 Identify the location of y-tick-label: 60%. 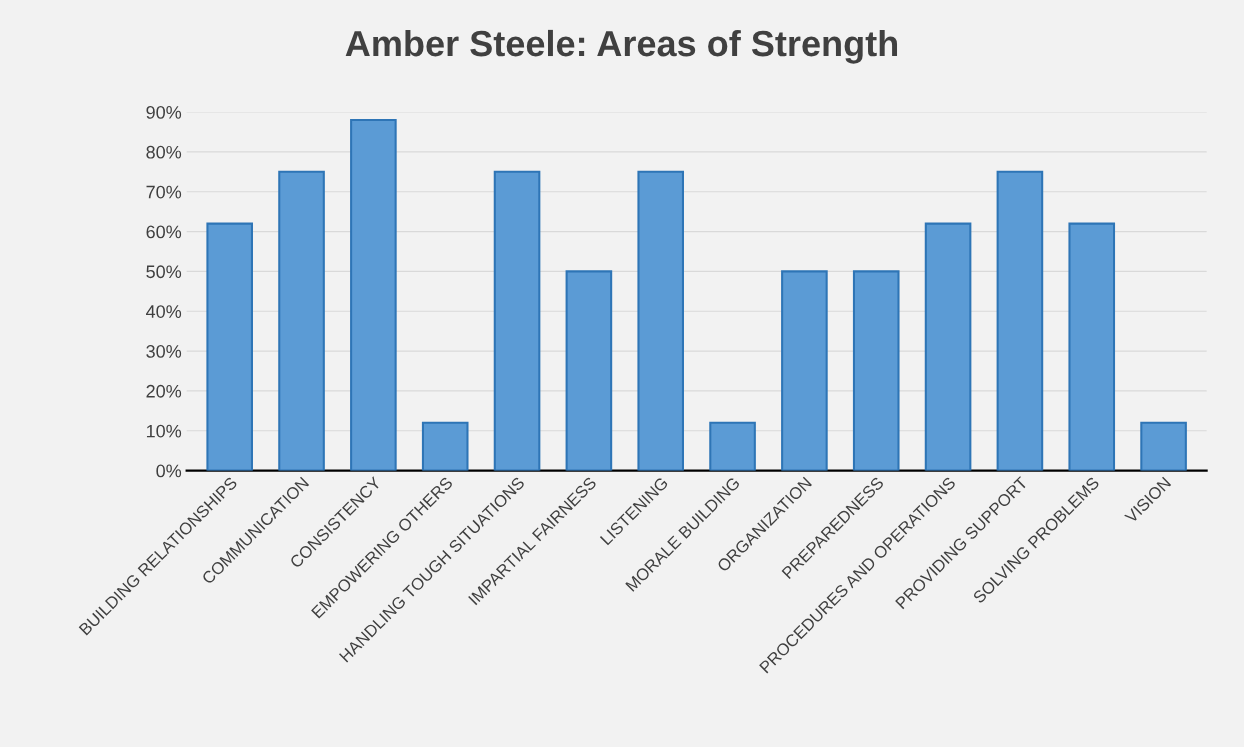
(164, 232).